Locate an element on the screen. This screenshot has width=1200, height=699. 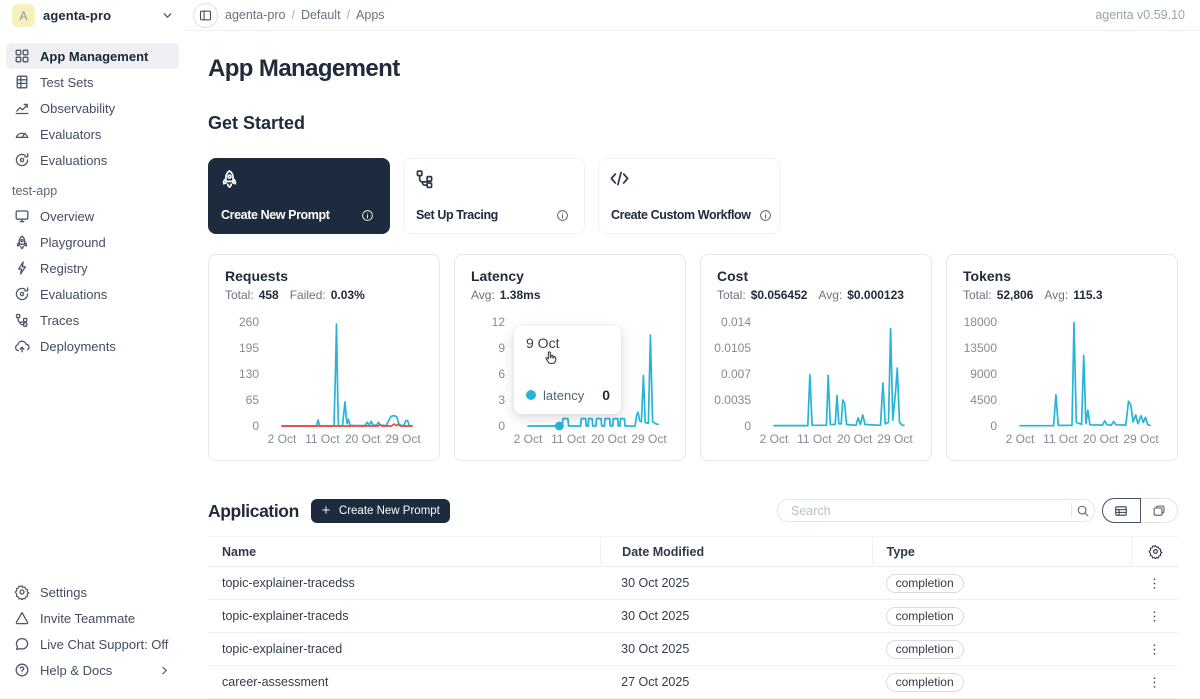
table-header: Name Date Modified Type is located at coordinates (693, 552).